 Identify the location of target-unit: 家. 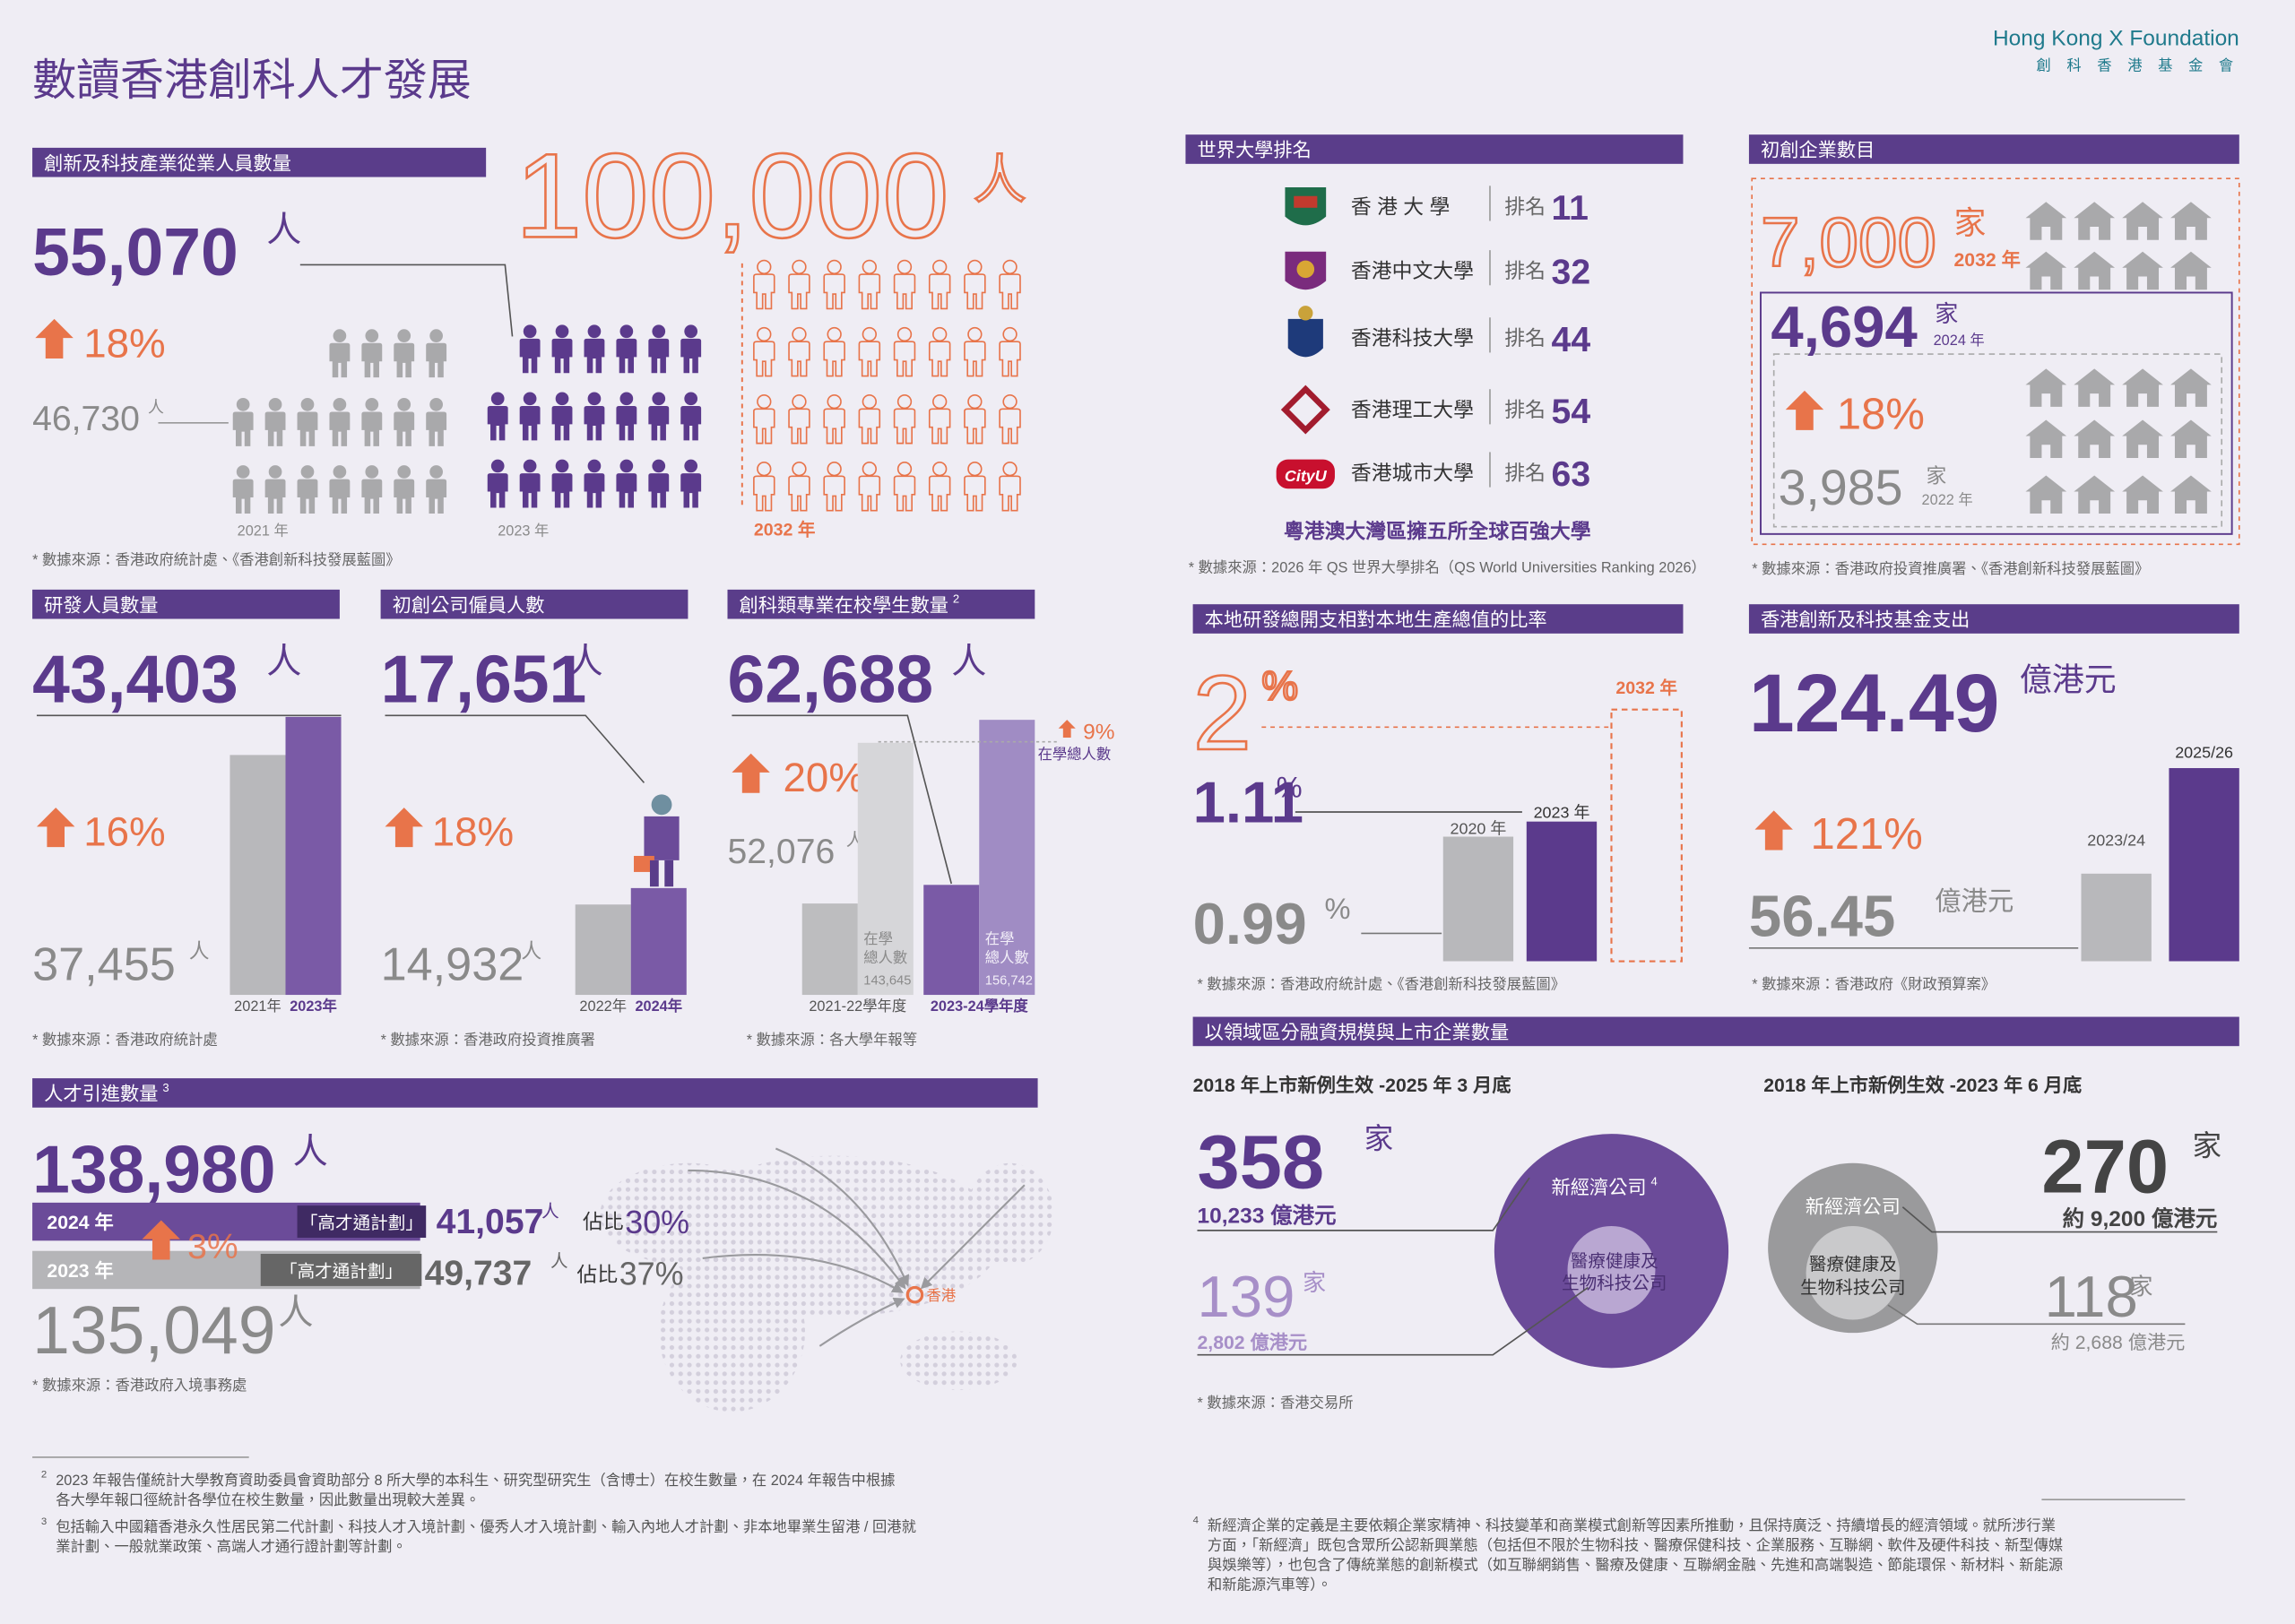
(1970, 223).